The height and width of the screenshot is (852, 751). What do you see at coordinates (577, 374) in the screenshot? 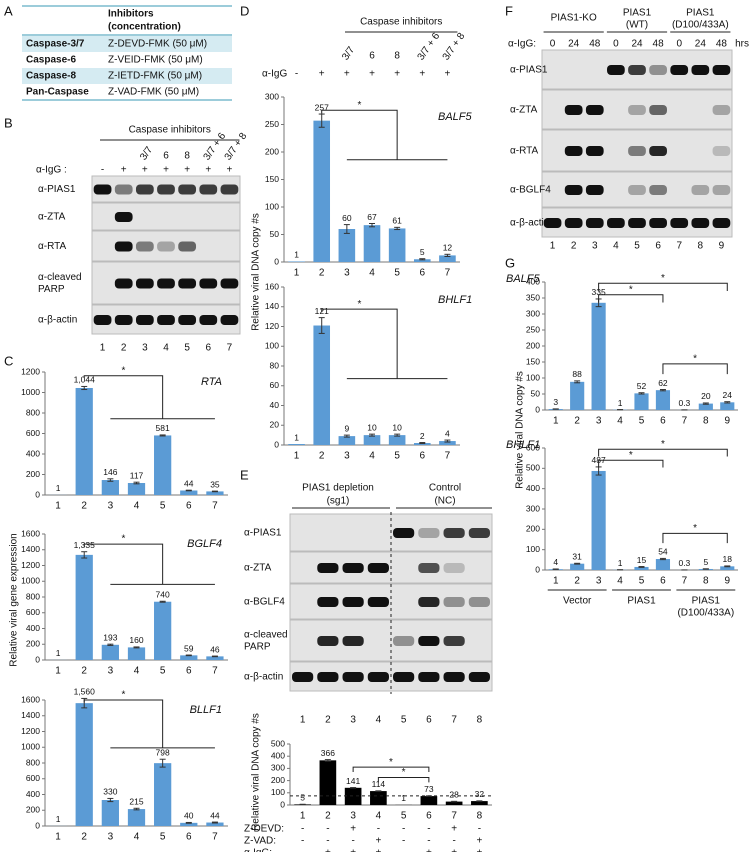
I see `value-label: 88` at bounding box center [577, 374].